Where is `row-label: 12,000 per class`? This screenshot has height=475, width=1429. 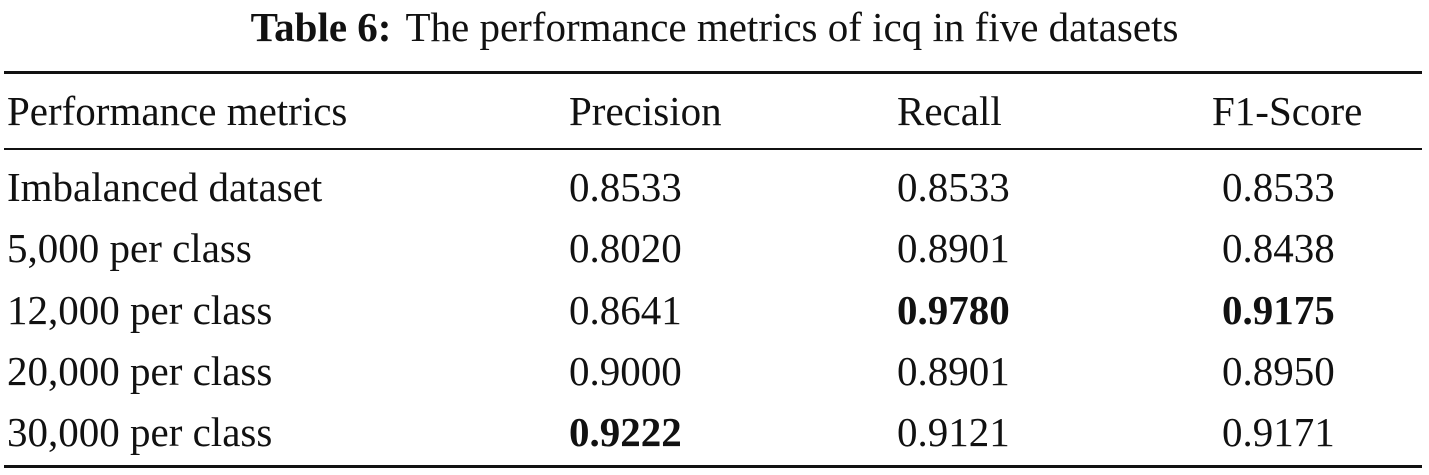
row-label: 12,000 per class is located at coordinates (140, 310).